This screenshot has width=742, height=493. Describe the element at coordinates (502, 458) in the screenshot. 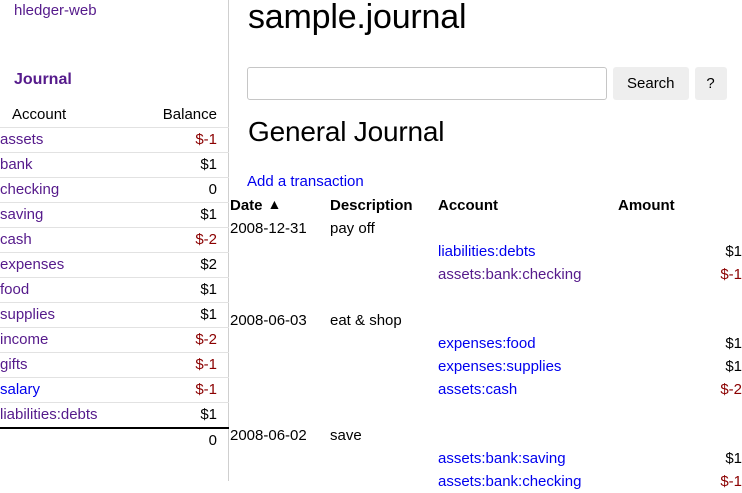

I see `posting-account-link: assets:bank:saving` at that location.